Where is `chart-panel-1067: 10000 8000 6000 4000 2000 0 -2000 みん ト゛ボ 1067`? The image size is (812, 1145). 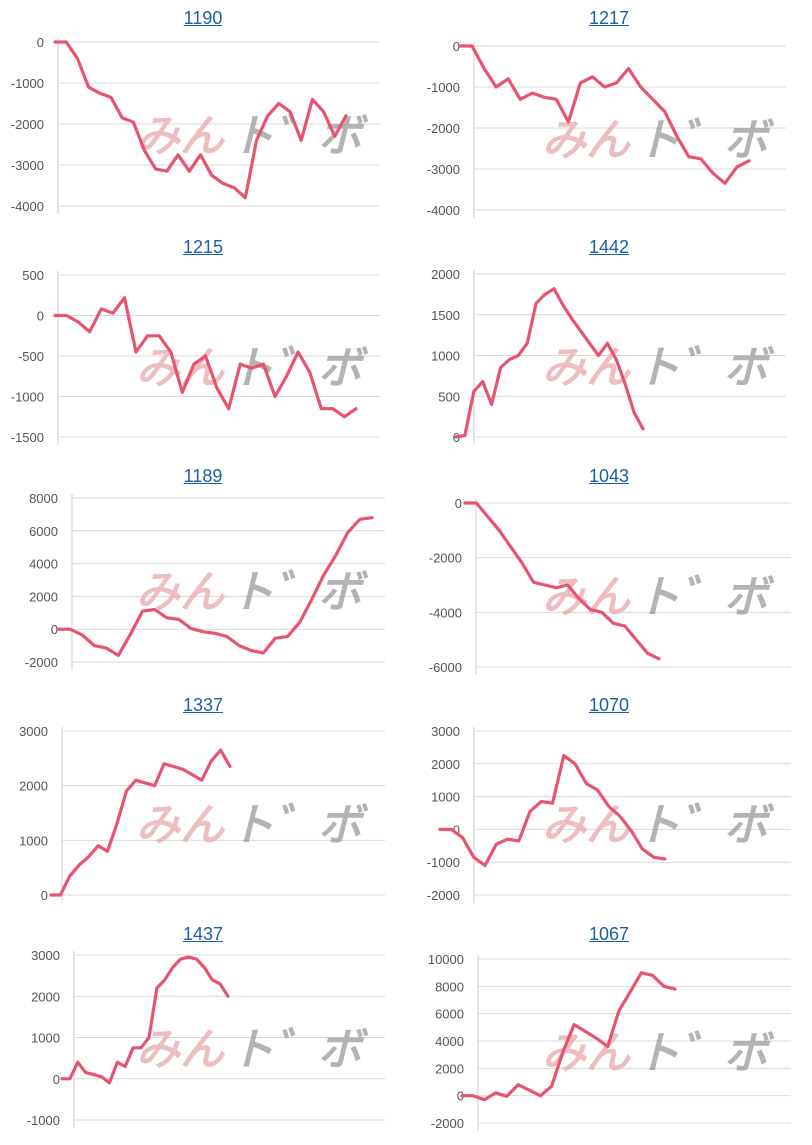 chart-panel-1067: 10000 8000 6000 4000 2000 0 -2000 みん ト゛ボ 1067 is located at coordinates (609, 1030).